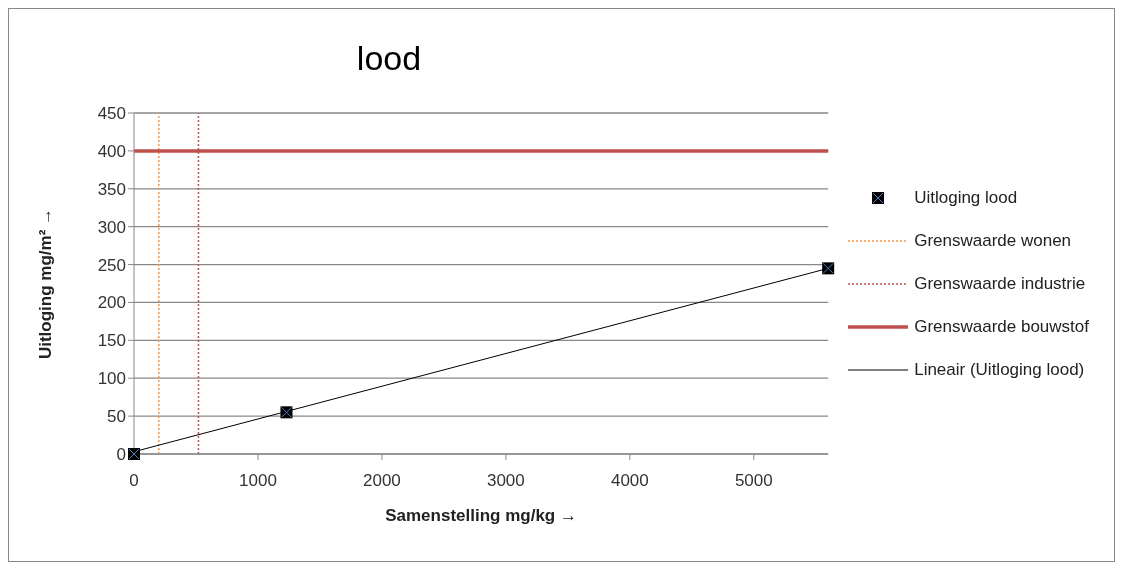 The height and width of the screenshot is (571, 1127). What do you see at coordinates (505, 481) in the screenshot?
I see `x-tick-label: 3000` at bounding box center [505, 481].